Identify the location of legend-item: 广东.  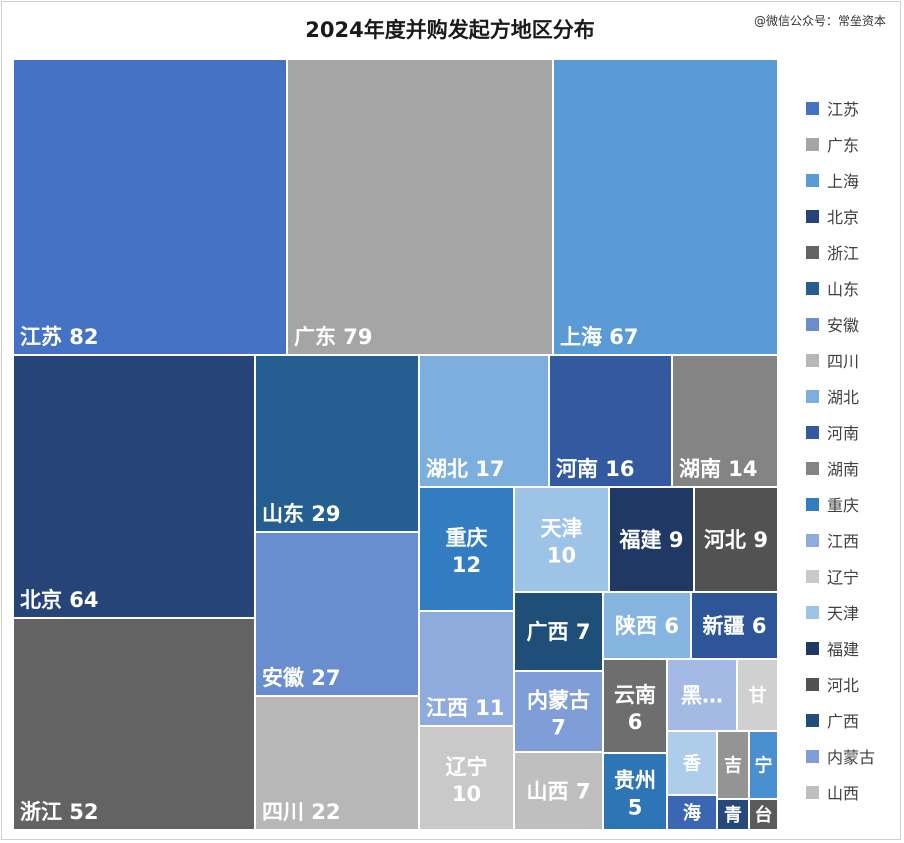
(840, 144).